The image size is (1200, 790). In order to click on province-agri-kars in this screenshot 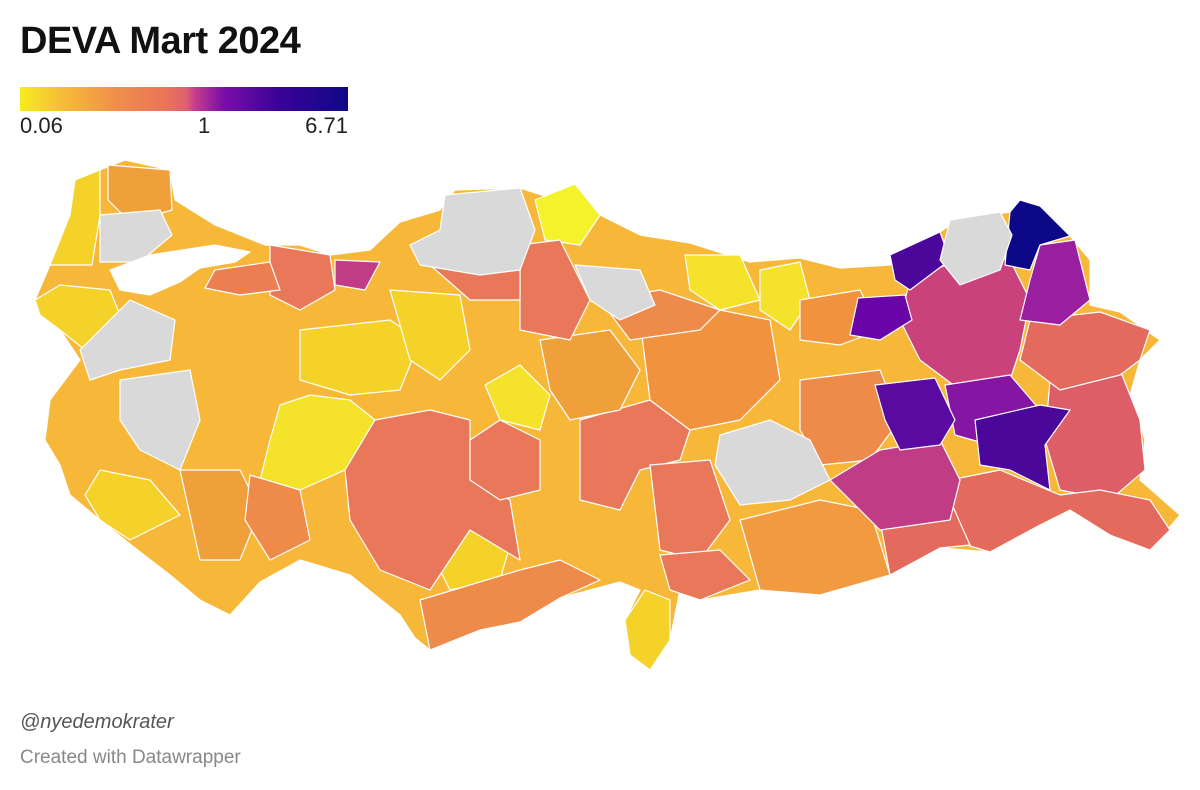, I will do `click(1085, 351)`.